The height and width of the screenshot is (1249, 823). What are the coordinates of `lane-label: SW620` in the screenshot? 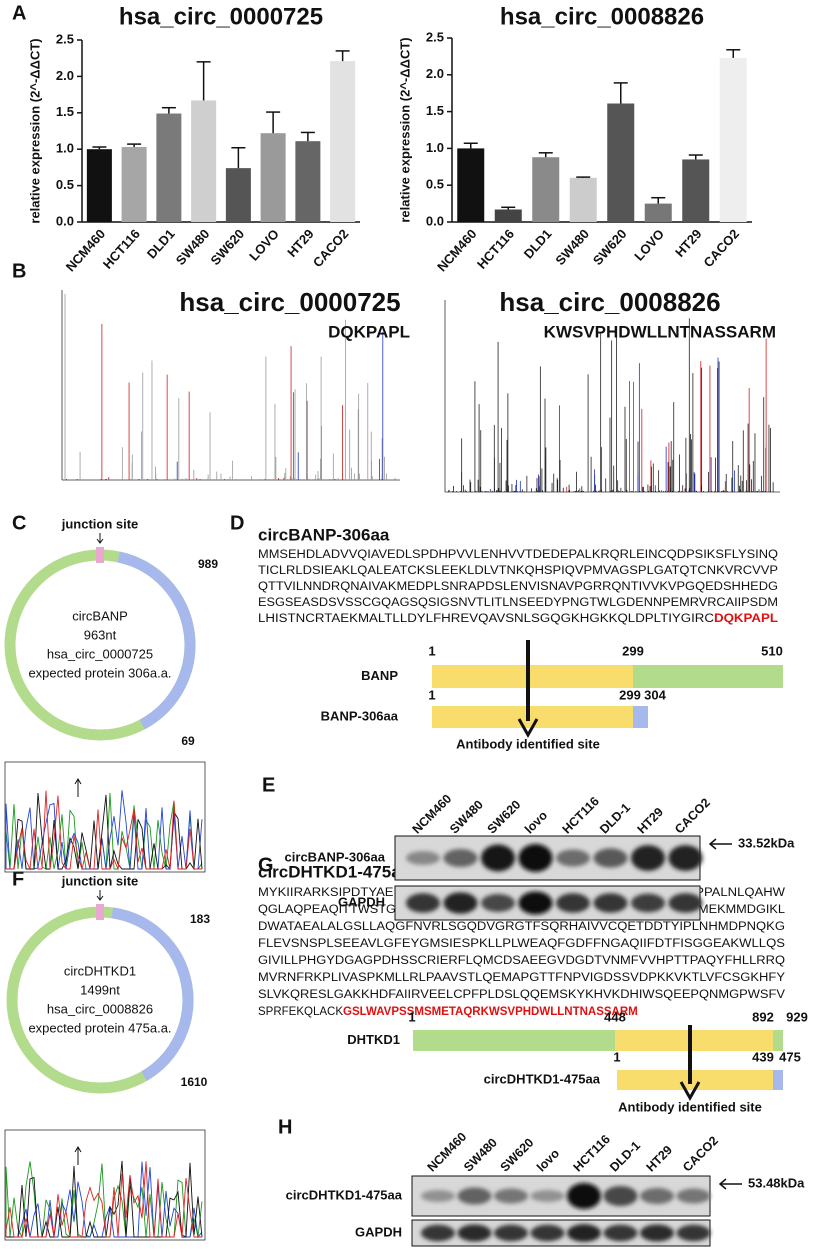 It's located at (504, 817).